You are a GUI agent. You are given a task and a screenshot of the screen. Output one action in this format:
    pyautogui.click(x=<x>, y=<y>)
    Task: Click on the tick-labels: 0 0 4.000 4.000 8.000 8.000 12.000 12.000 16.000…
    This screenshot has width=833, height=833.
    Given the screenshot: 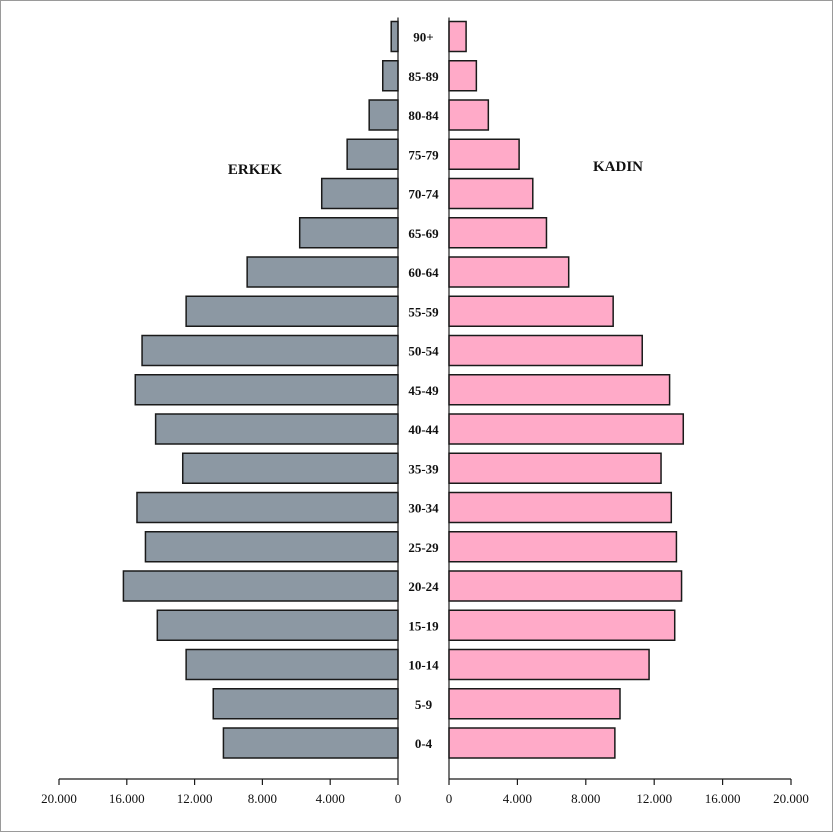 What is the action you would take?
    pyautogui.click(x=425, y=798)
    